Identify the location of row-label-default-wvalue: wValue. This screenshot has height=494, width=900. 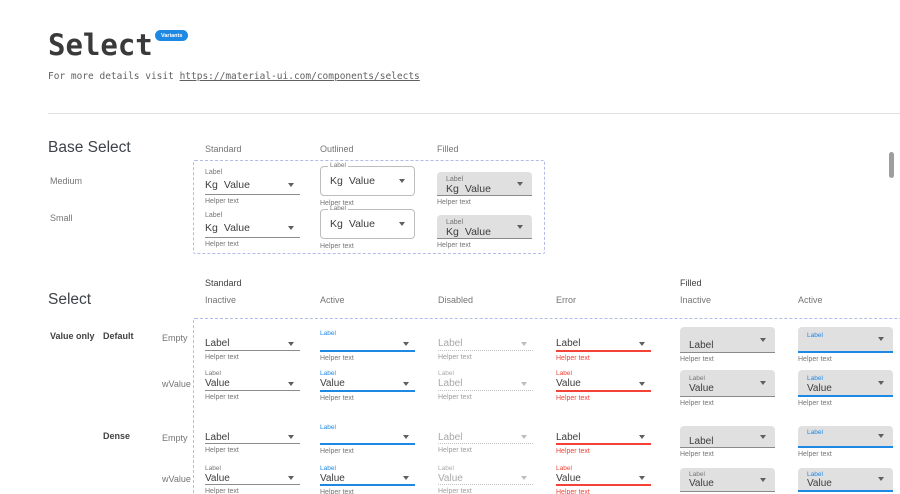
(176, 384).